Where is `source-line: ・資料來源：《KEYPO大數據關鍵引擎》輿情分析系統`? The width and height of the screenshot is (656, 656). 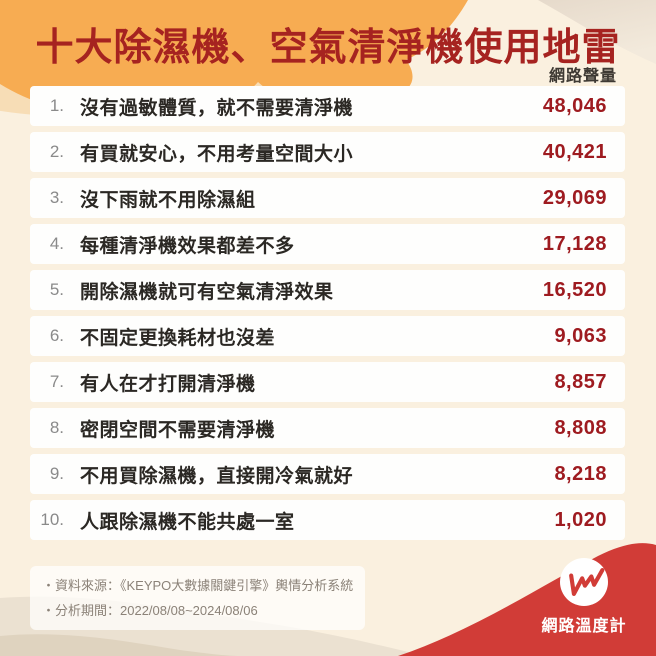
source-line: ・資料來源：《KEYPO大數據關鍵引擎》輿情分析系統 is located at coordinates (198, 585).